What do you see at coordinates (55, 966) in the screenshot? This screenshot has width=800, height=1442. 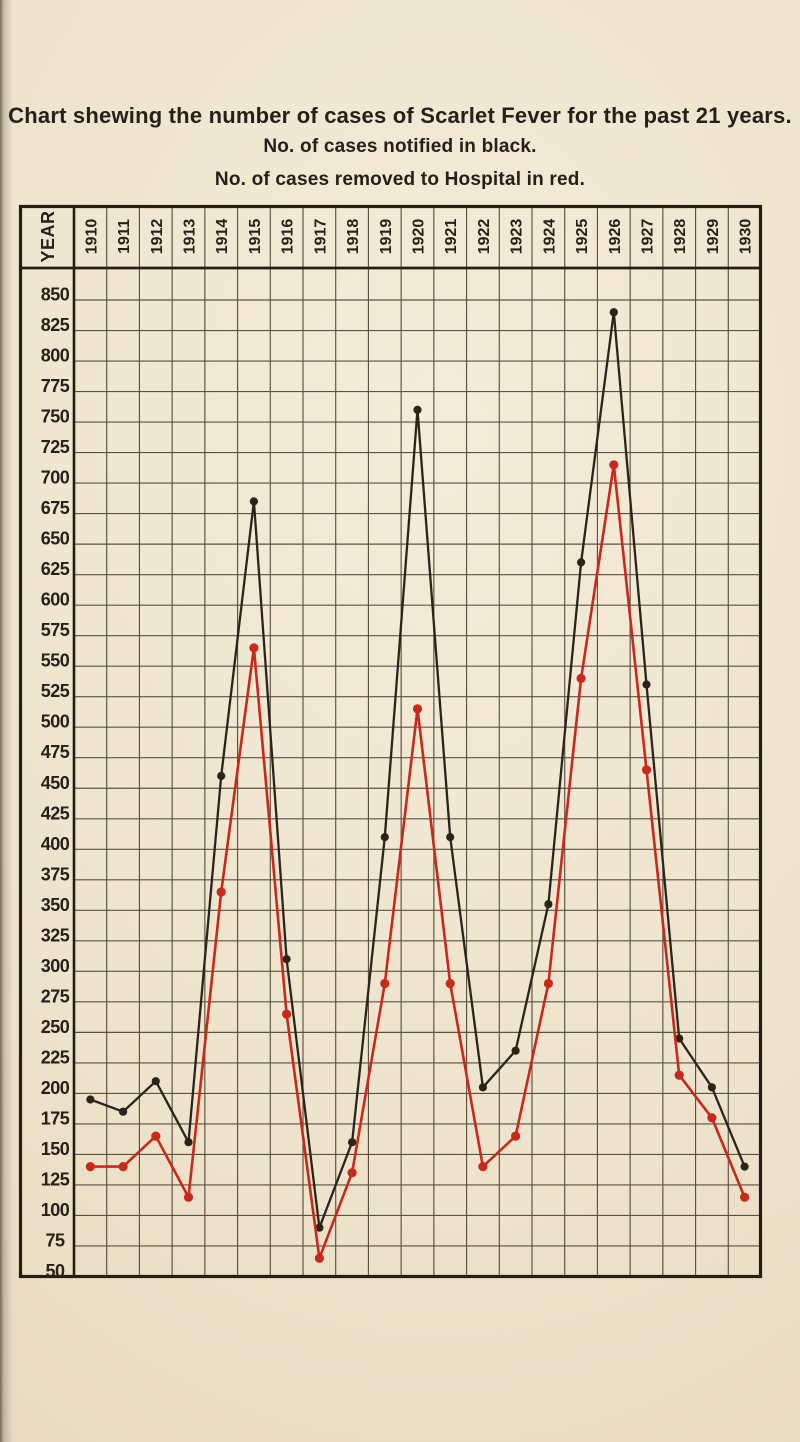 I see `y-tick-300: 300` at bounding box center [55, 966].